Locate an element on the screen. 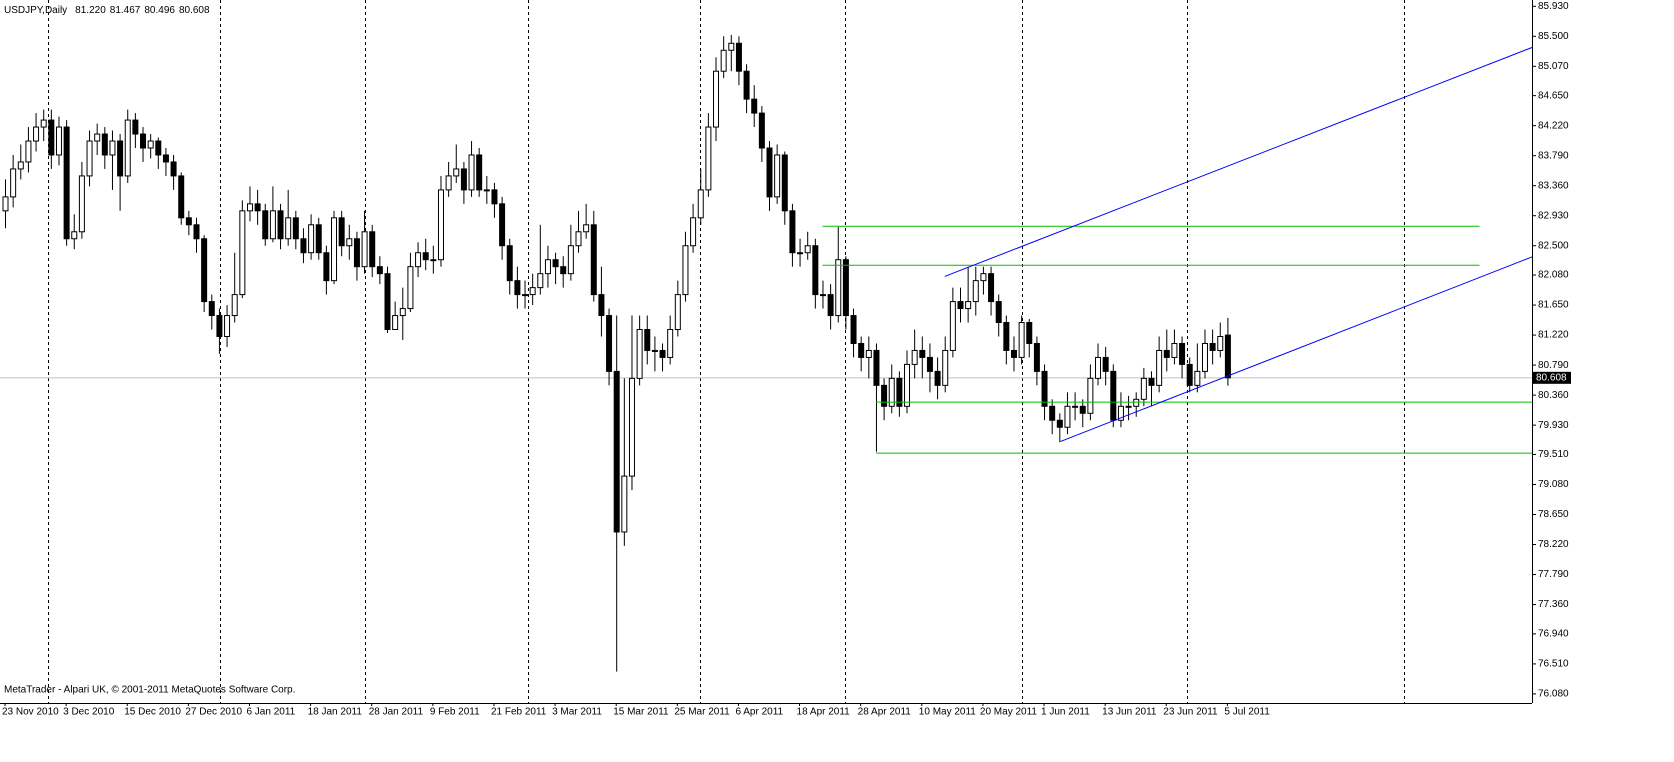 This screenshot has height=762, width=1674. x-tick-label: 10 May 2011 is located at coordinates (948, 712).